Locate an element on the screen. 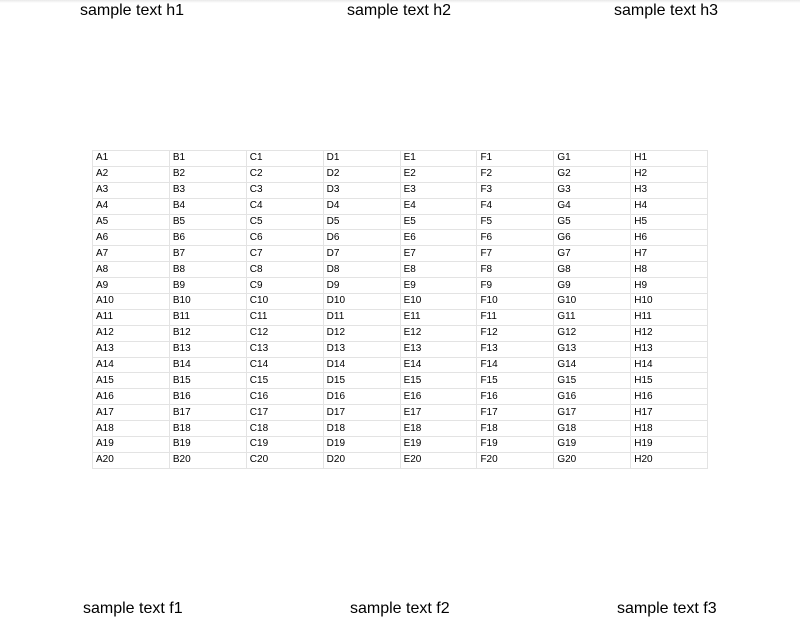  table-cell: E20 is located at coordinates (438, 460).